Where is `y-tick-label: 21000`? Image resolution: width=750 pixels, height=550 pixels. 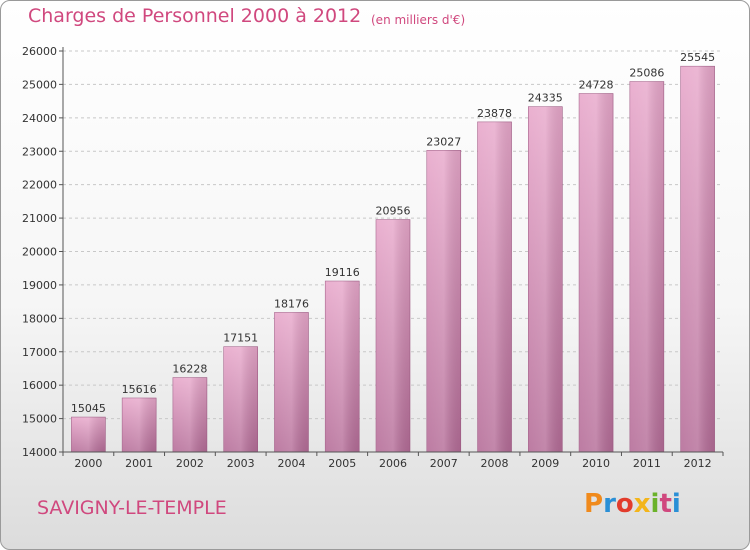 y-tick-label: 21000 is located at coordinates (39, 218).